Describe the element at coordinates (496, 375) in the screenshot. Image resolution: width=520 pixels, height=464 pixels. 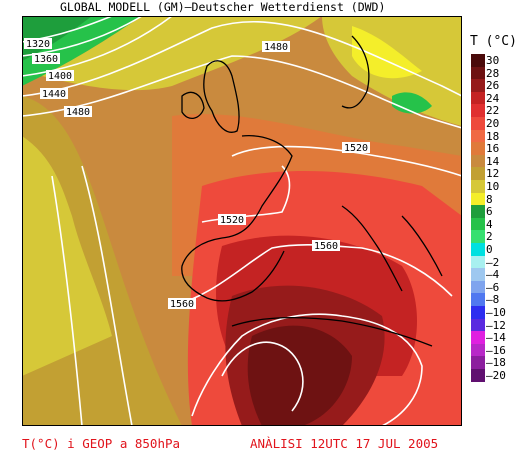
I see `legend-label: –20` at that location.